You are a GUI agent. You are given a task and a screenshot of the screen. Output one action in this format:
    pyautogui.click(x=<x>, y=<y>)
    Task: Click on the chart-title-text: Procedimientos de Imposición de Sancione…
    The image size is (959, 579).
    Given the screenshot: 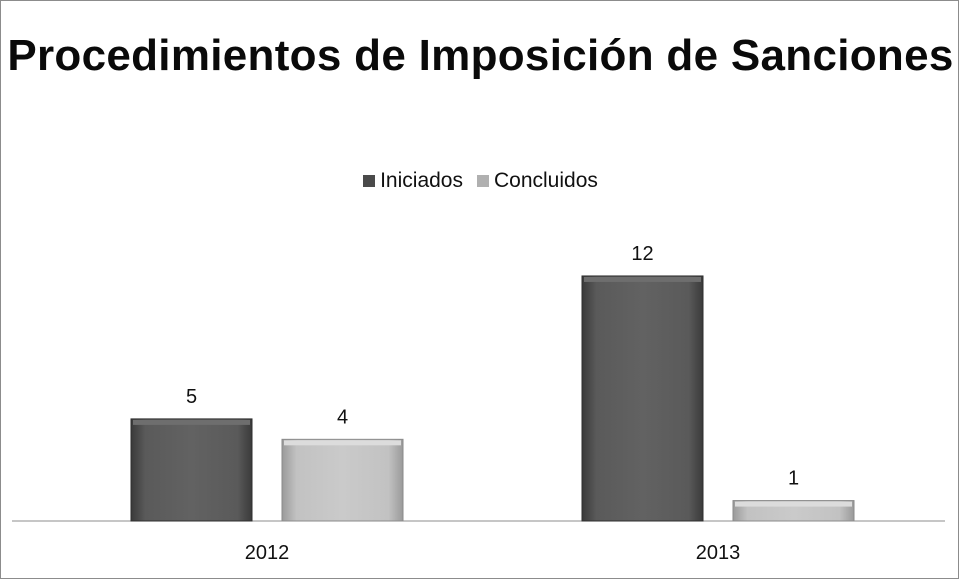 What is the action you would take?
    pyautogui.click(x=480, y=55)
    